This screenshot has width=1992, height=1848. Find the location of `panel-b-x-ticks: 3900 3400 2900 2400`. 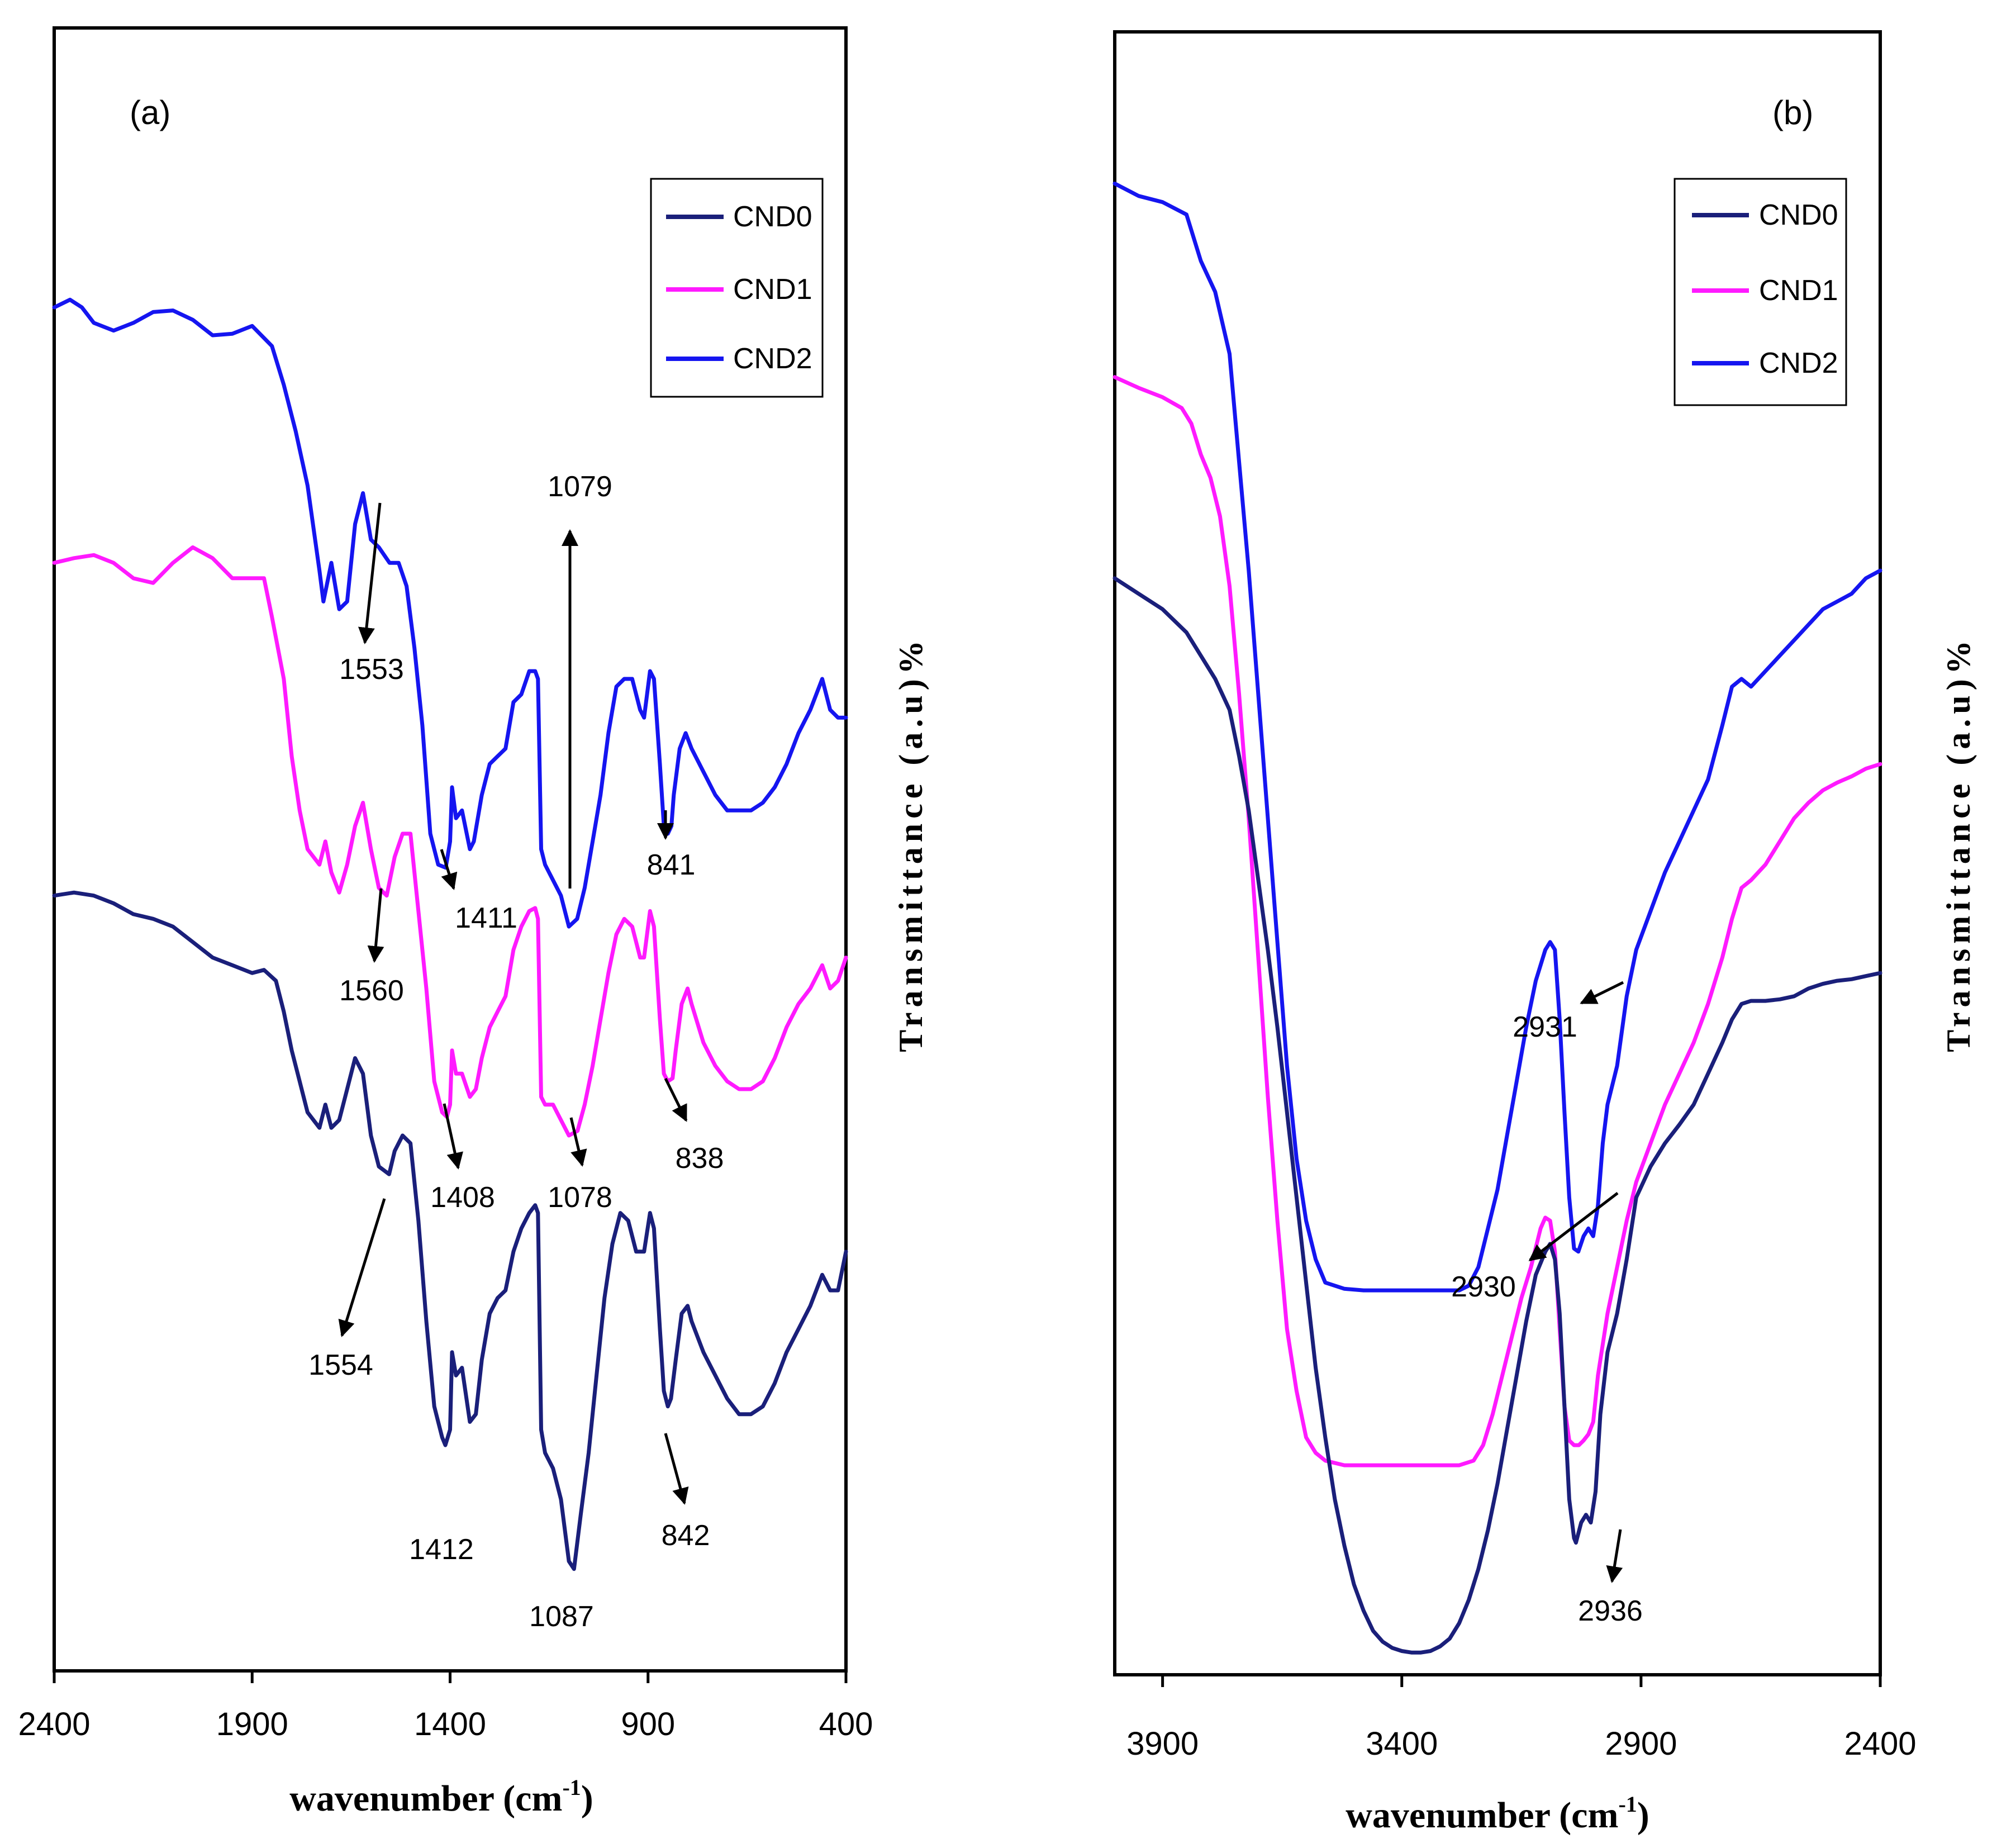

panel-b-x-ticks: 3900 3400 2900 2400 is located at coordinates (1522, 1718).